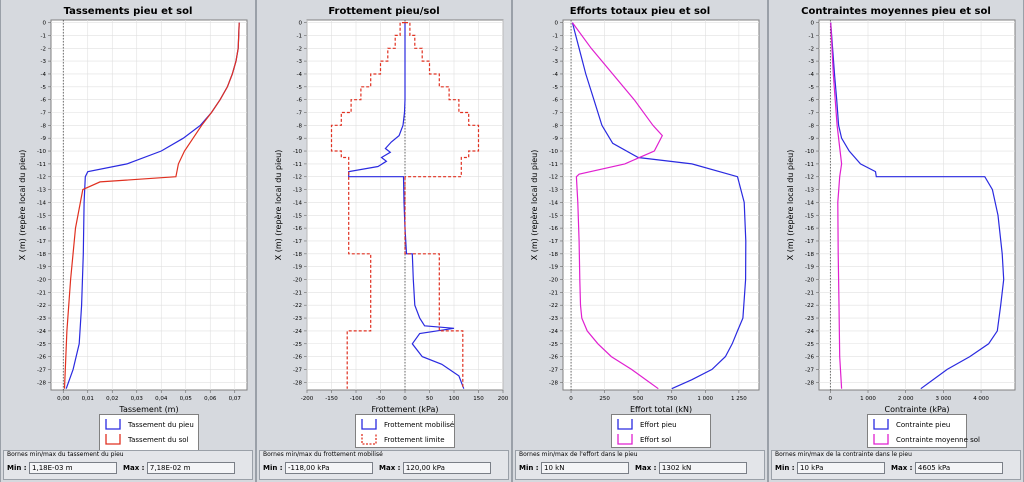 The image size is (1024, 482). I want to click on x-tick-label: -150, so click(331, 399).